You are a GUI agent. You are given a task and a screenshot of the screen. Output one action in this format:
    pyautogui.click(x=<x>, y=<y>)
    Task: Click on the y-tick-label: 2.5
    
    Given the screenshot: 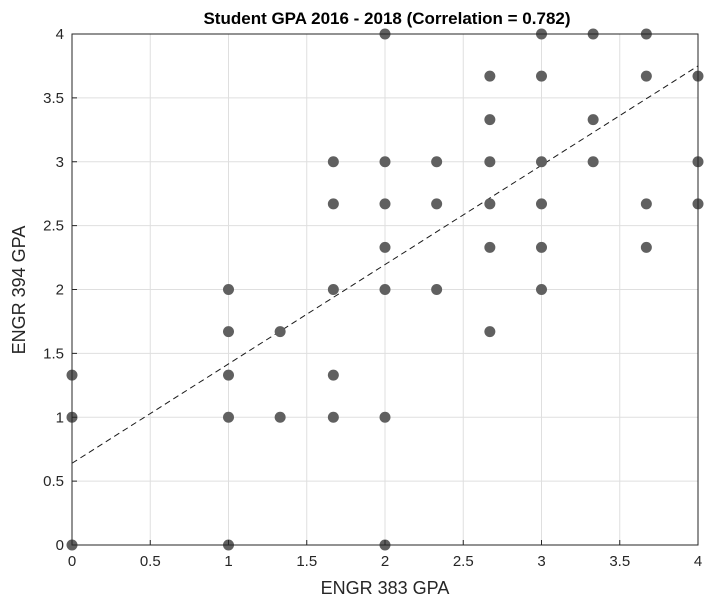 What is the action you would take?
    pyautogui.click(x=53, y=226)
    